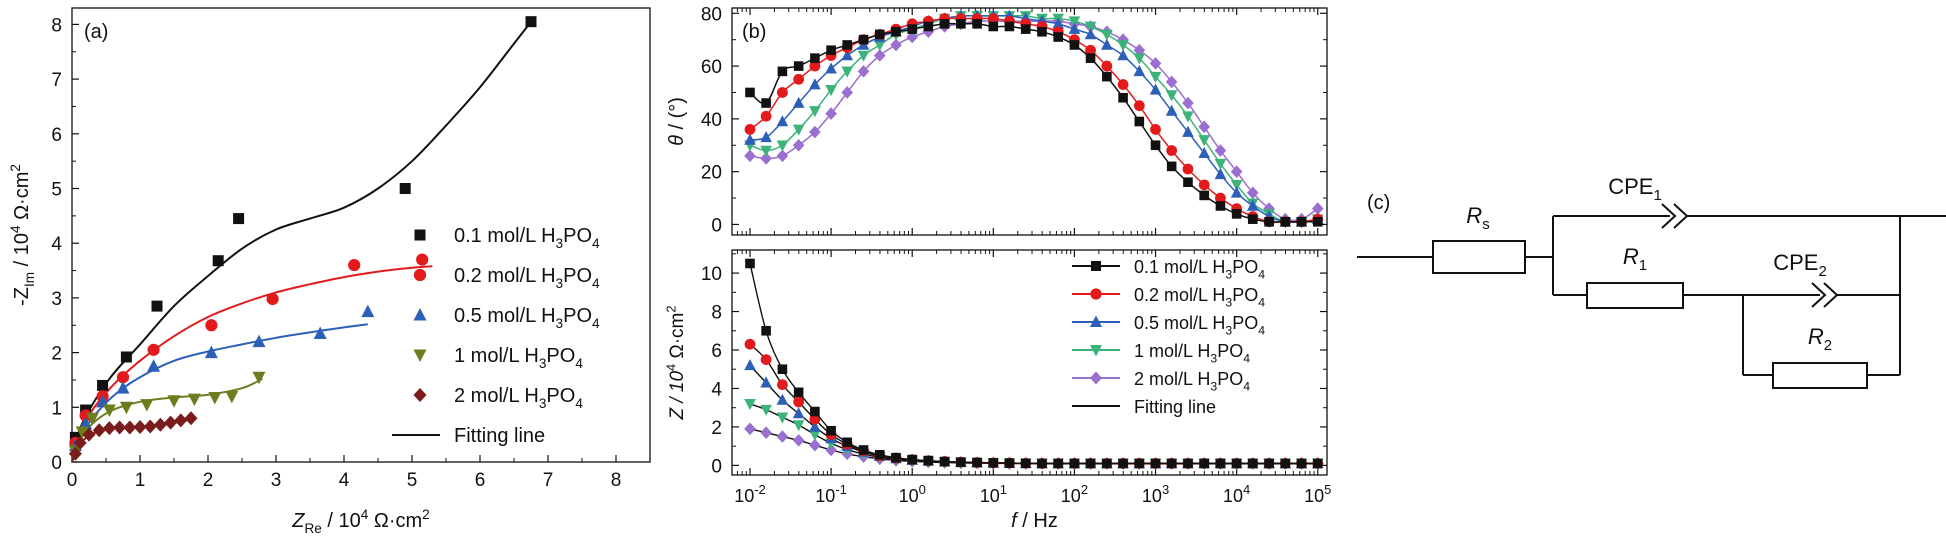 This screenshot has width=1946, height=536. I want to click on x-tick-label: 6, so click(480, 480).